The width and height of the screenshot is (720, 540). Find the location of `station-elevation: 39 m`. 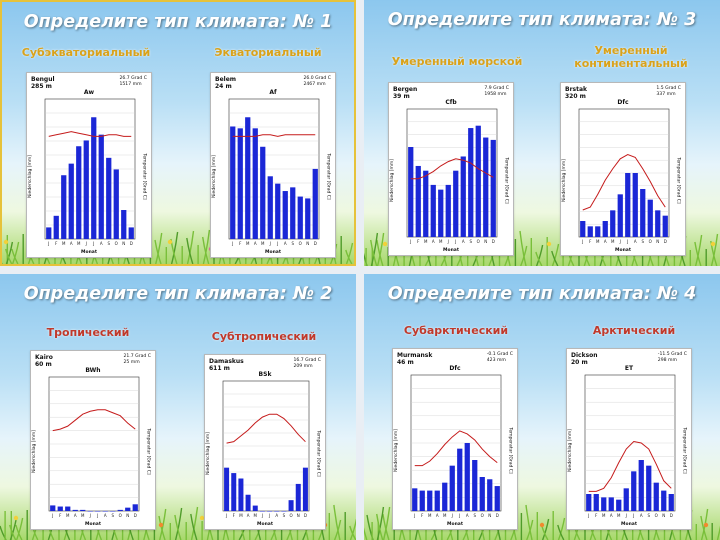

station-elevation: 39 m is located at coordinates (401, 96).